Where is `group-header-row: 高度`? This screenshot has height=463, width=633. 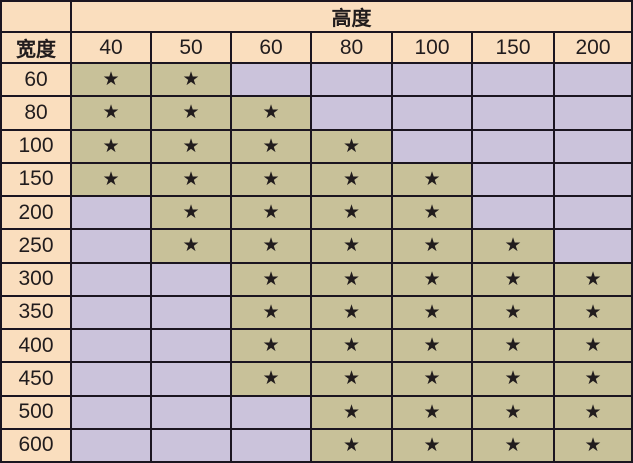
group-header-row: 高度 is located at coordinates (316, 16).